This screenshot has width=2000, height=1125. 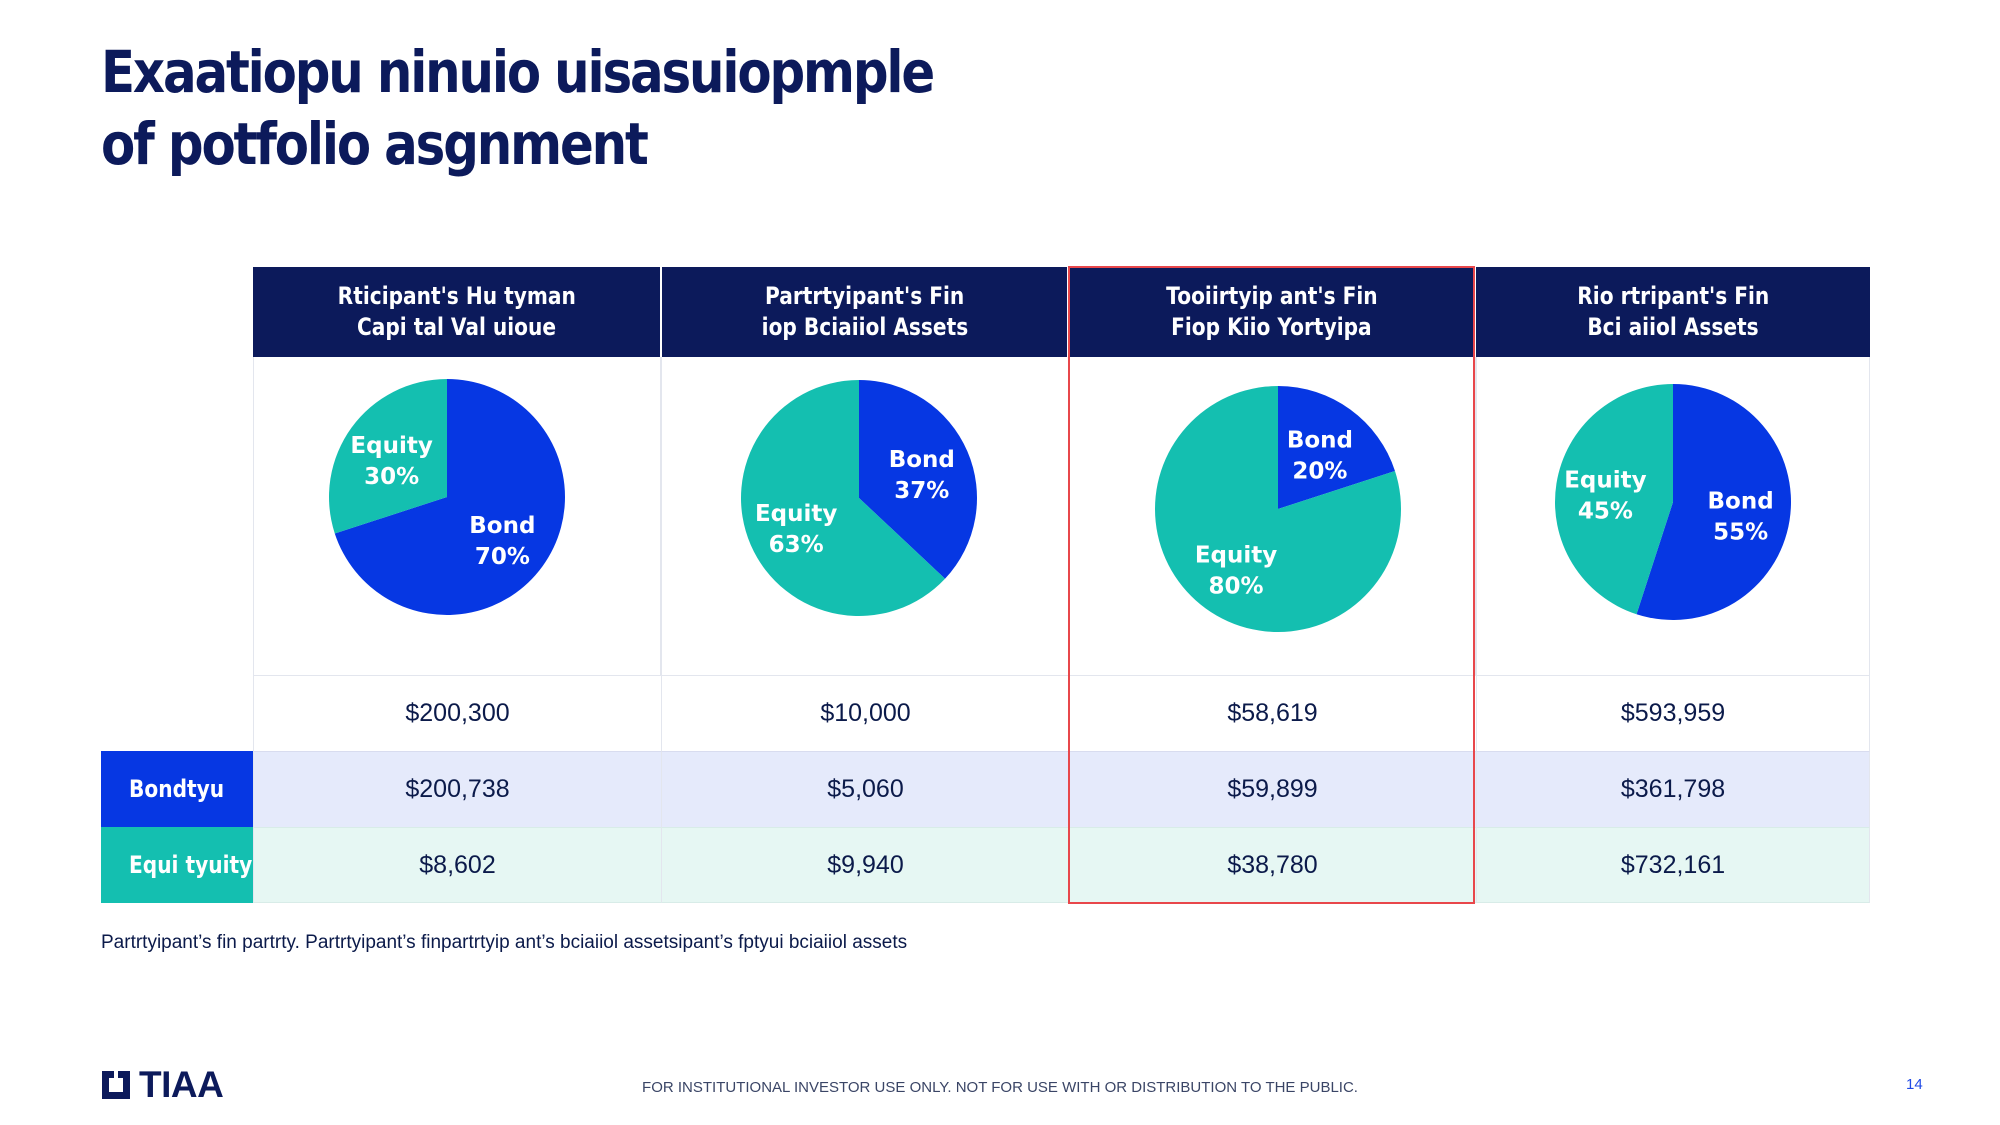 I want to click on pie-3-label-equity-name: Equity, so click(x=1236, y=556).